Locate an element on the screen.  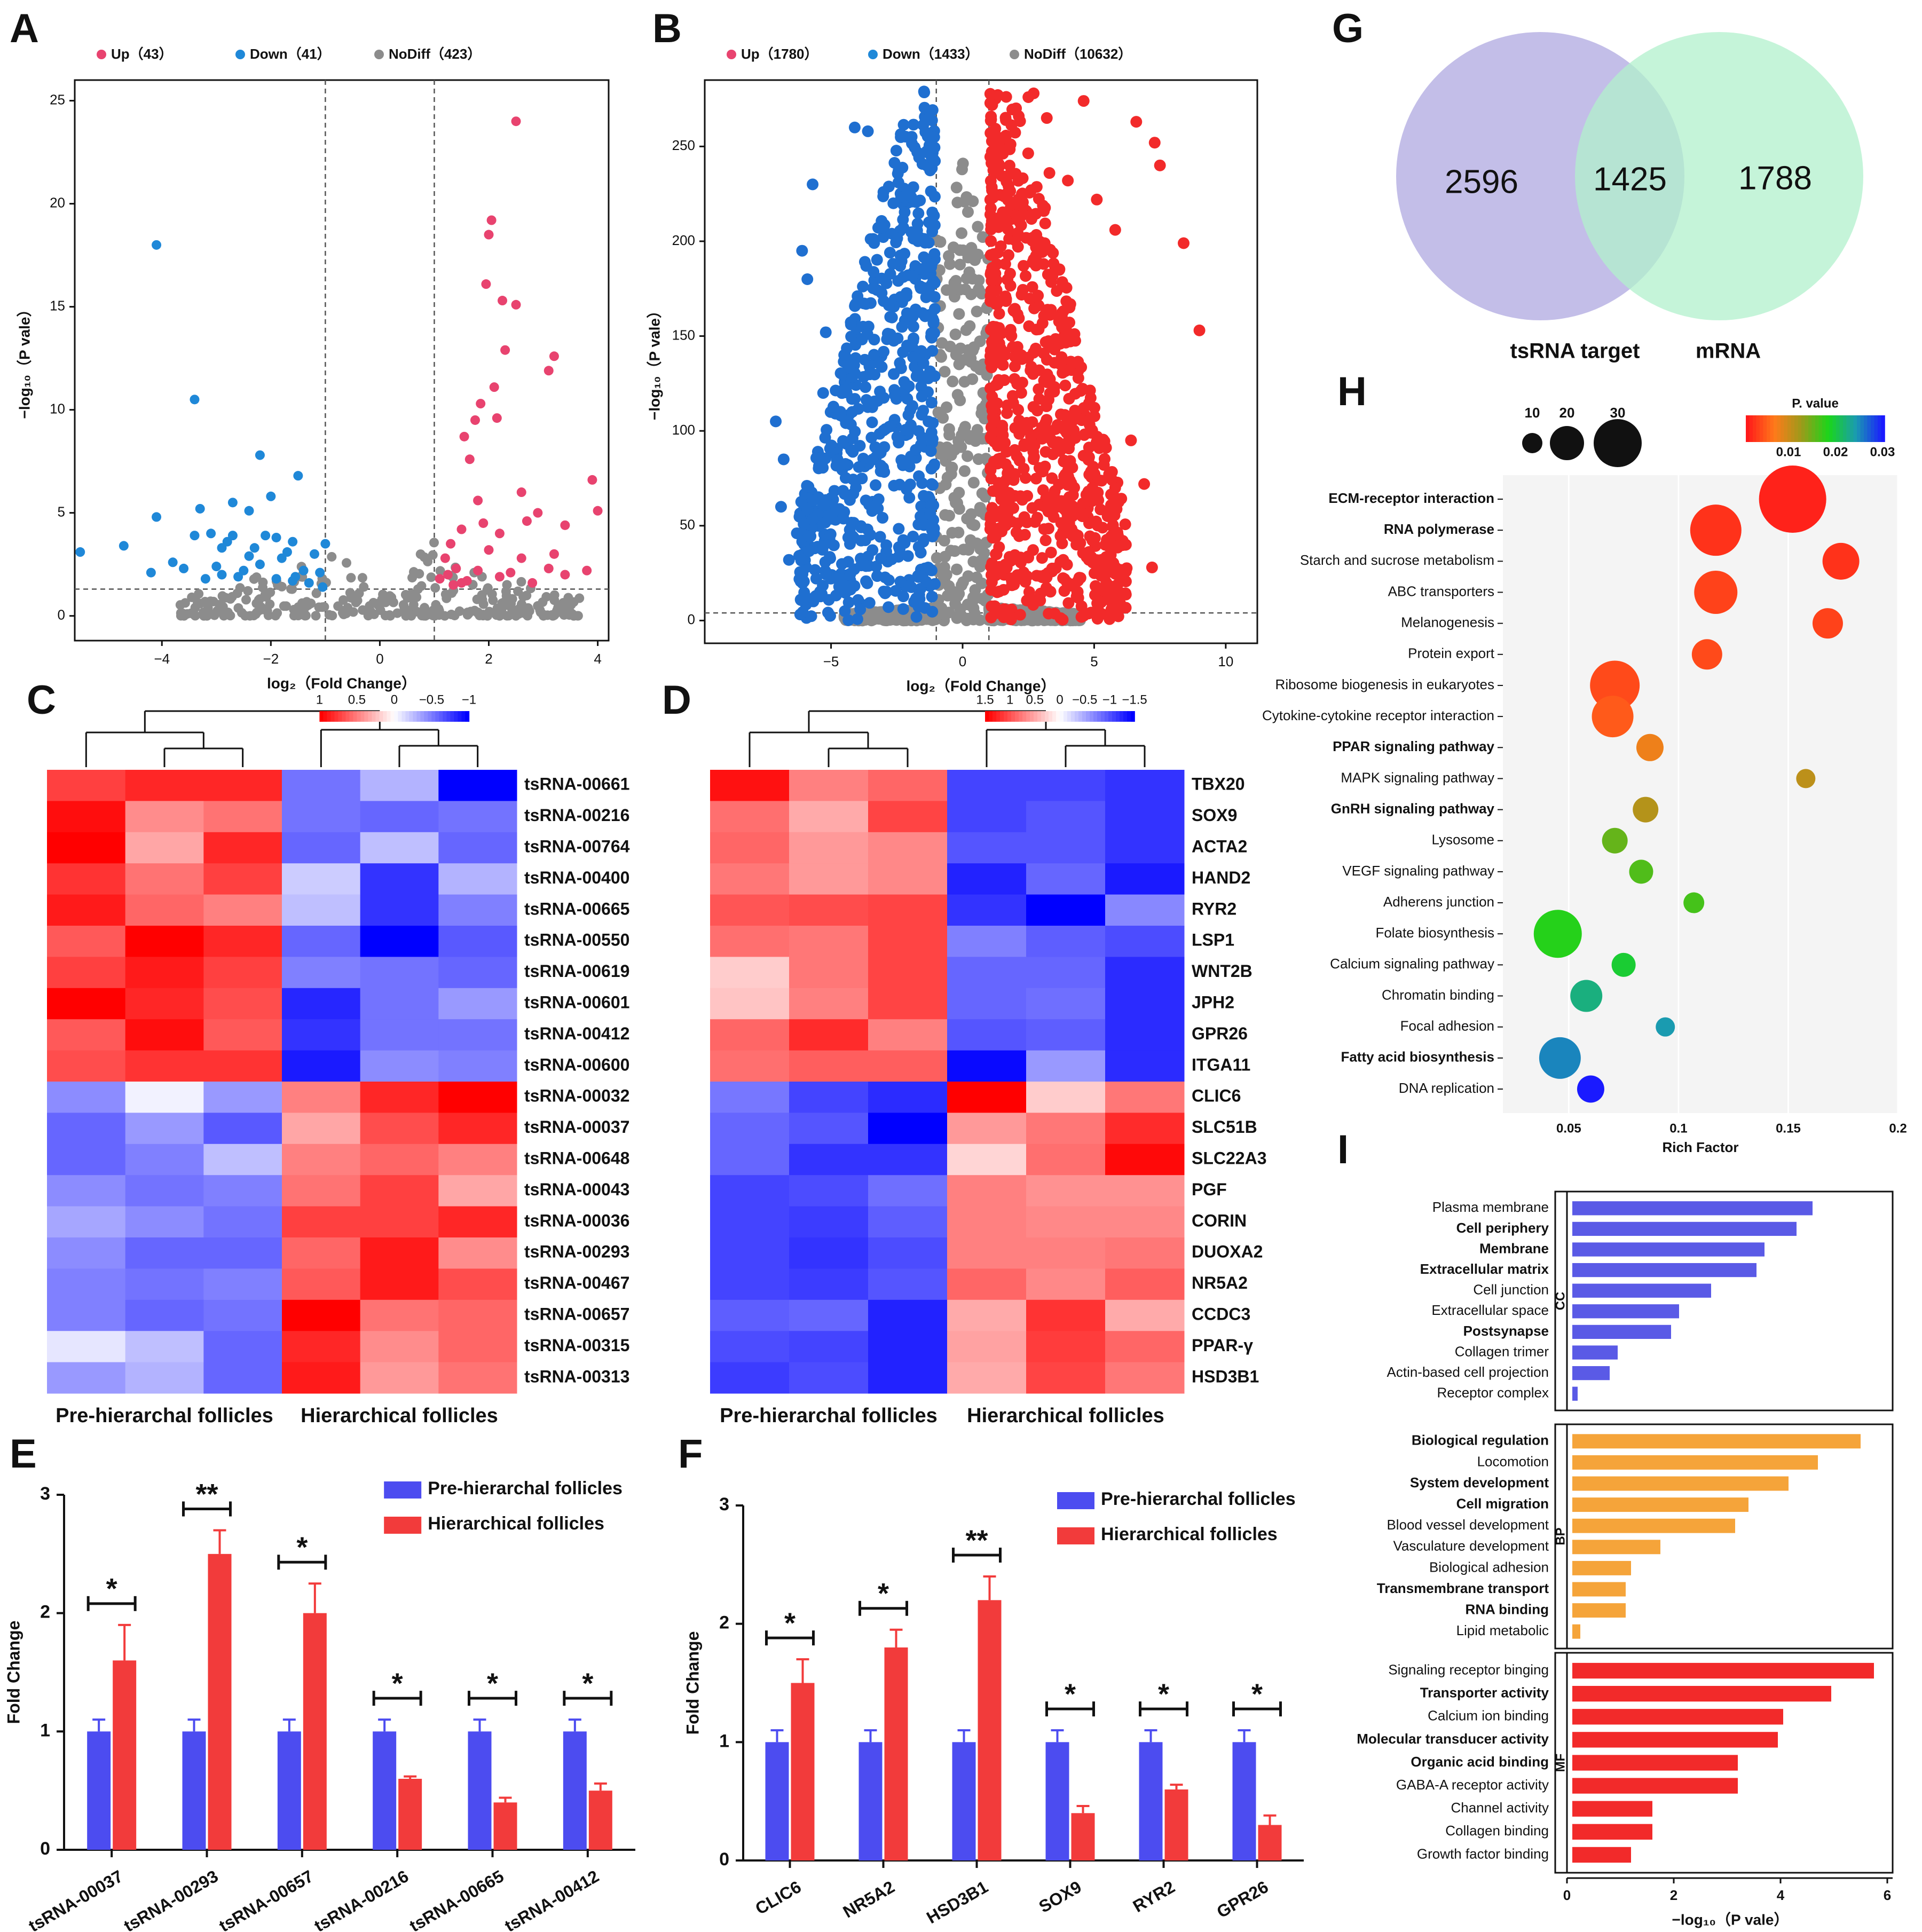
bubble-point is located at coordinates (1615, 840).